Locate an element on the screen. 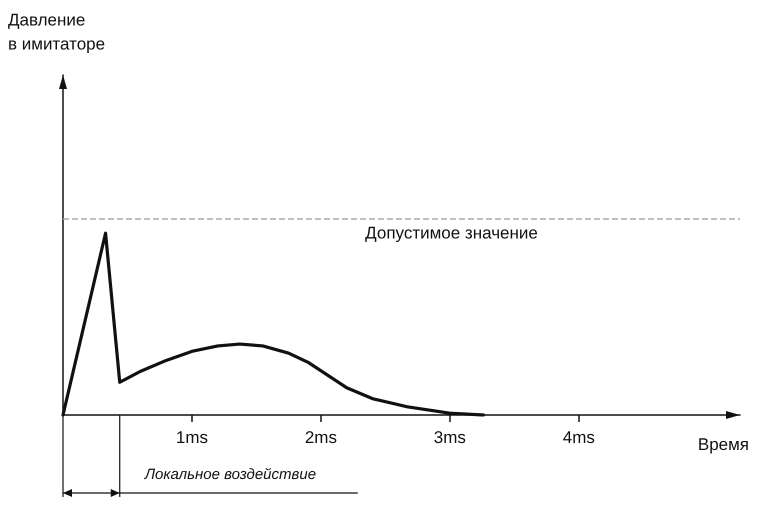 This screenshot has width=757, height=505. y-axis-title: Давление в имитаторе is located at coordinates (57, 32).